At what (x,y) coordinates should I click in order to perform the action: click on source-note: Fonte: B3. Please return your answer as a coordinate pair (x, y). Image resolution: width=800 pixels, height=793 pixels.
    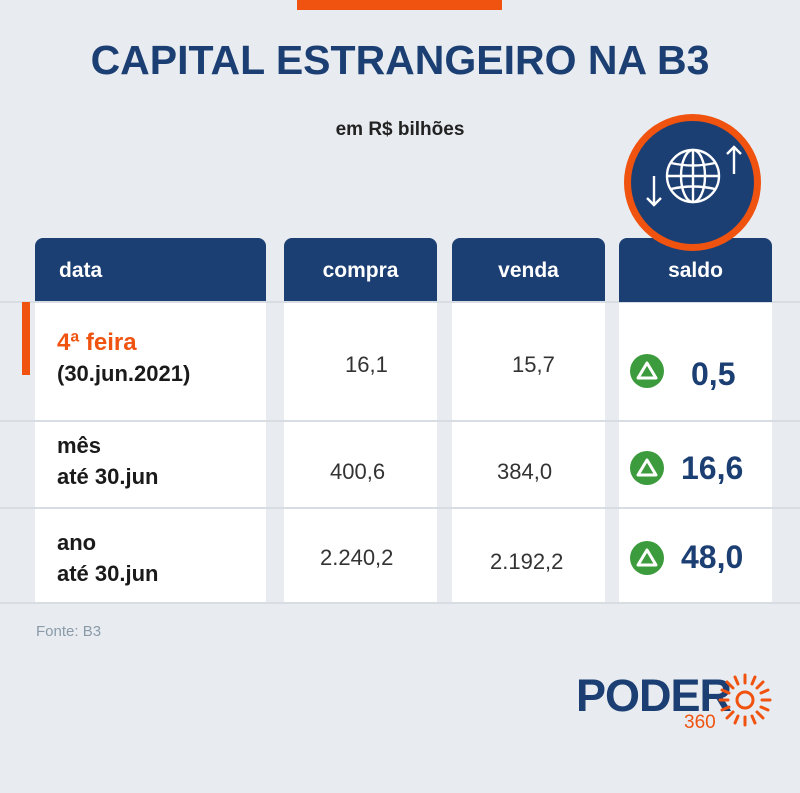
    Looking at the image, I should click on (69, 631).